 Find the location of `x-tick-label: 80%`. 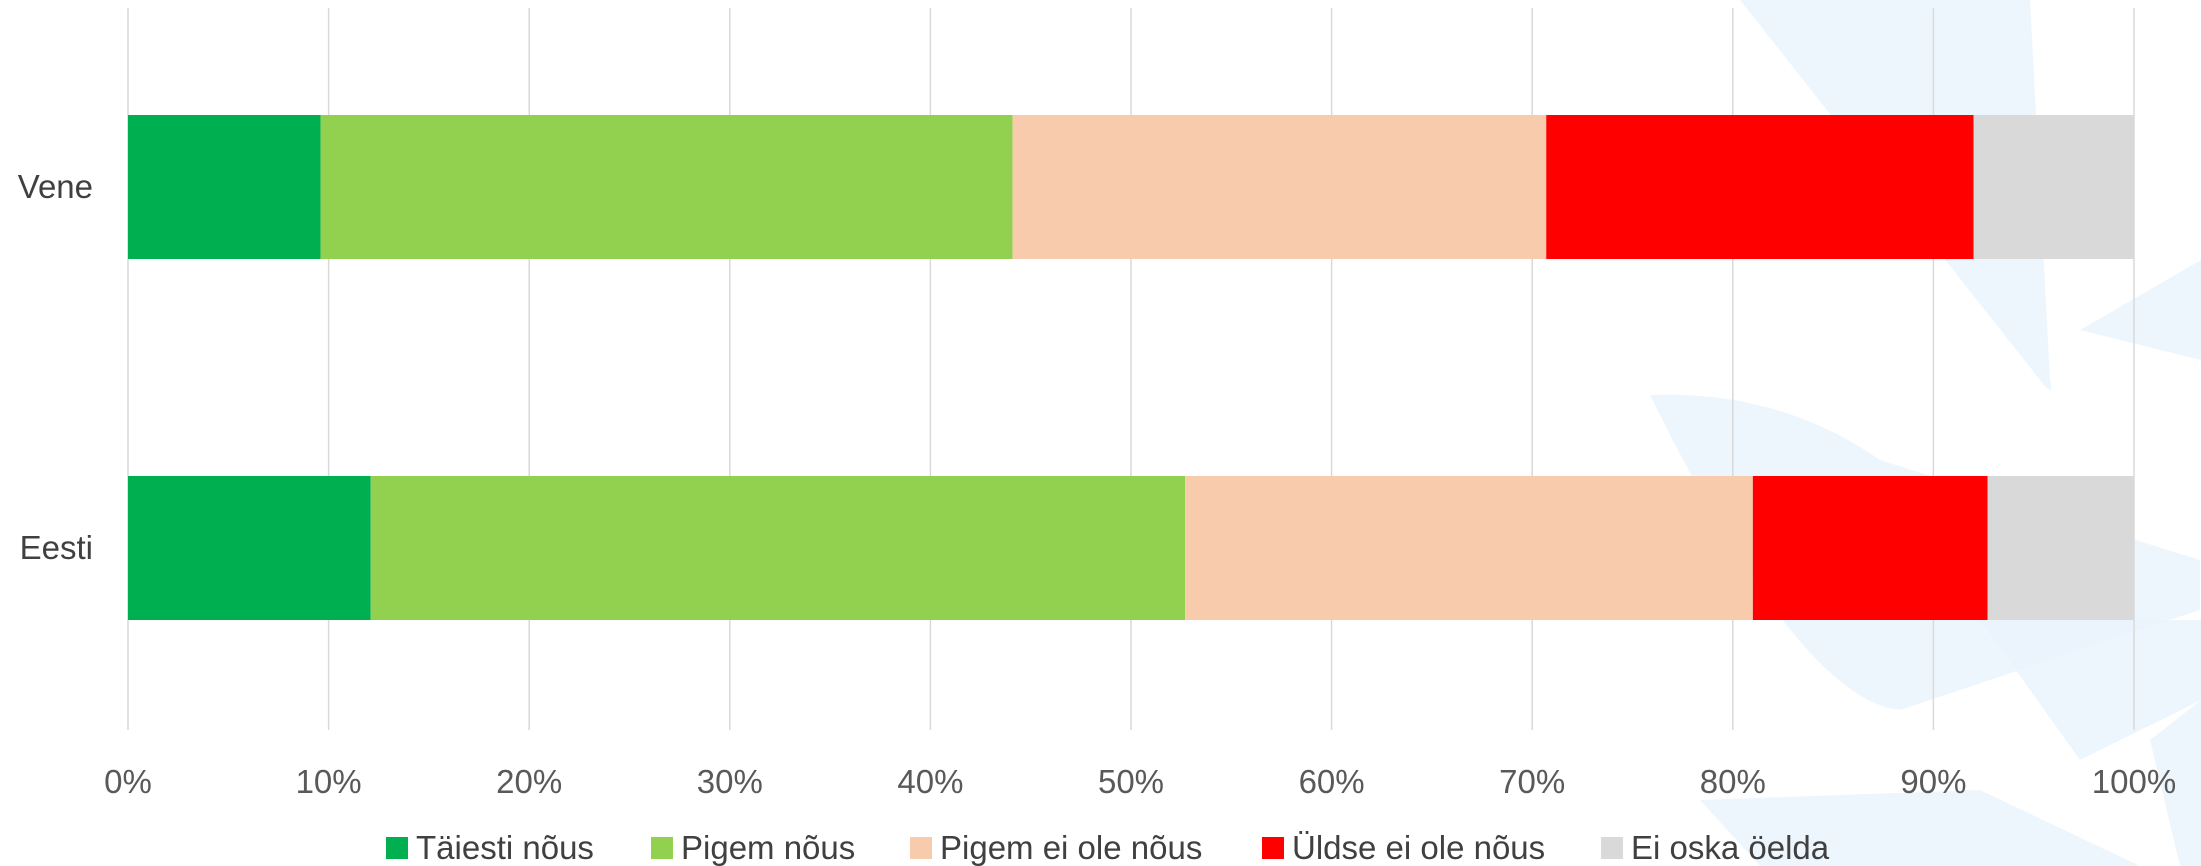

x-tick-label: 80% is located at coordinates (1733, 781).